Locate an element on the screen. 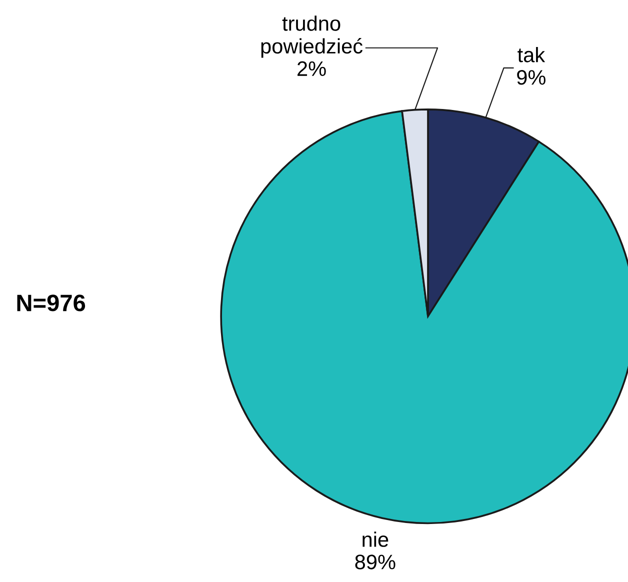 The width and height of the screenshot is (628, 582). data-label: 2% is located at coordinates (312, 68).